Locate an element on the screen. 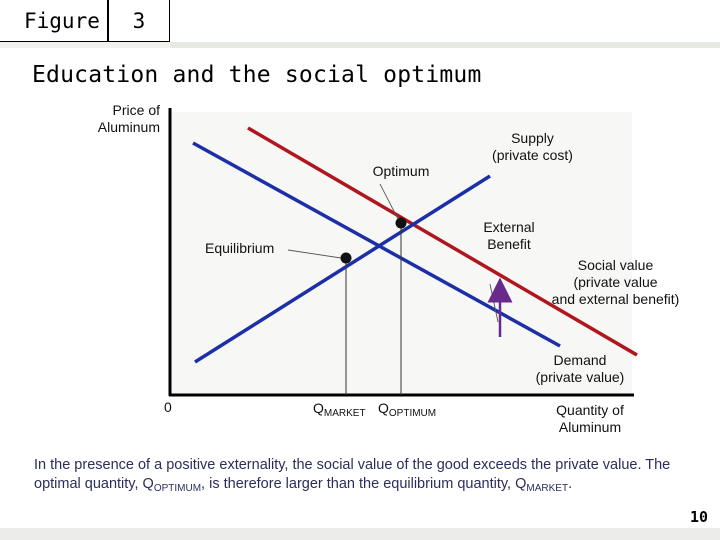 The height and width of the screenshot is (540, 720). q-optimum-label: QOPTIMUM is located at coordinates (407, 411).